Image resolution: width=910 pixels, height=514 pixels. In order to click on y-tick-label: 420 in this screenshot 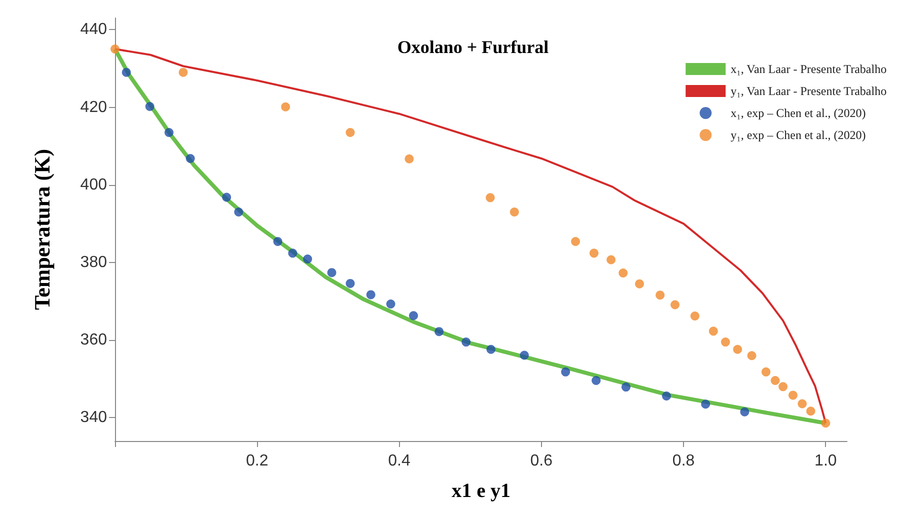, I will do `click(94, 107)`.